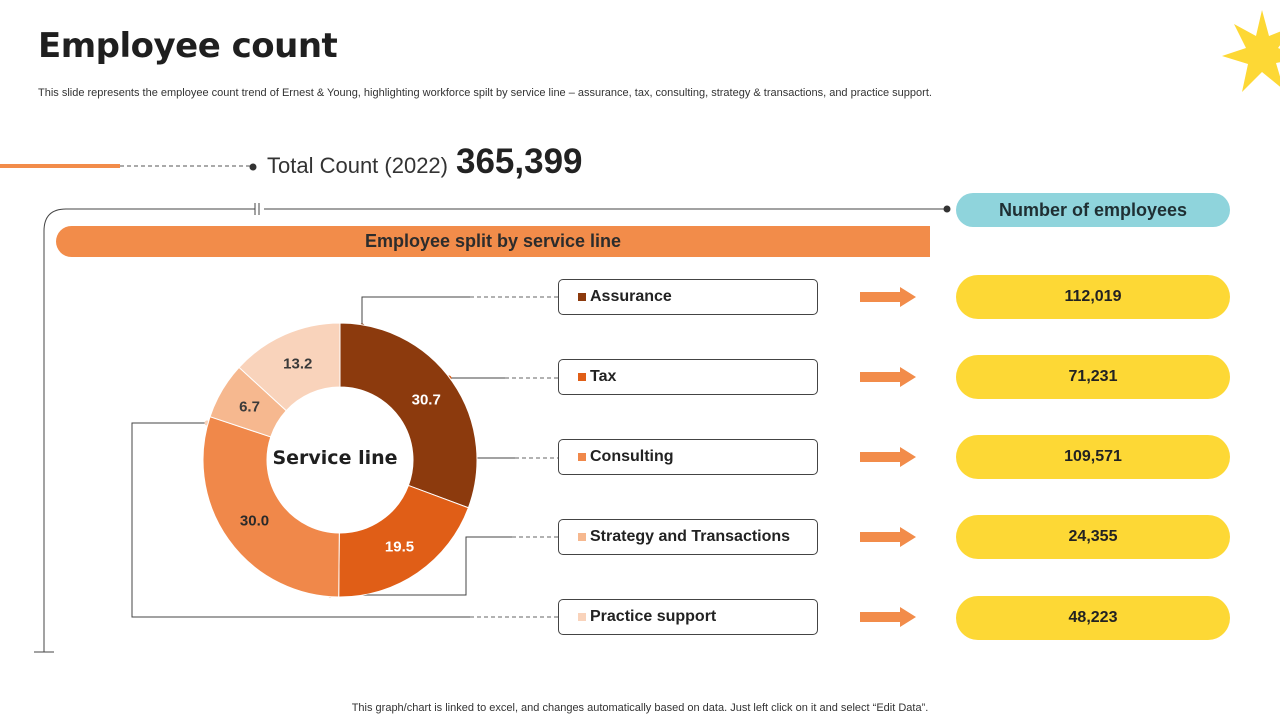 This screenshot has width=1280, height=720. What do you see at coordinates (1093, 457) in the screenshot?
I see `employee-count-consulting: 109,571` at bounding box center [1093, 457].